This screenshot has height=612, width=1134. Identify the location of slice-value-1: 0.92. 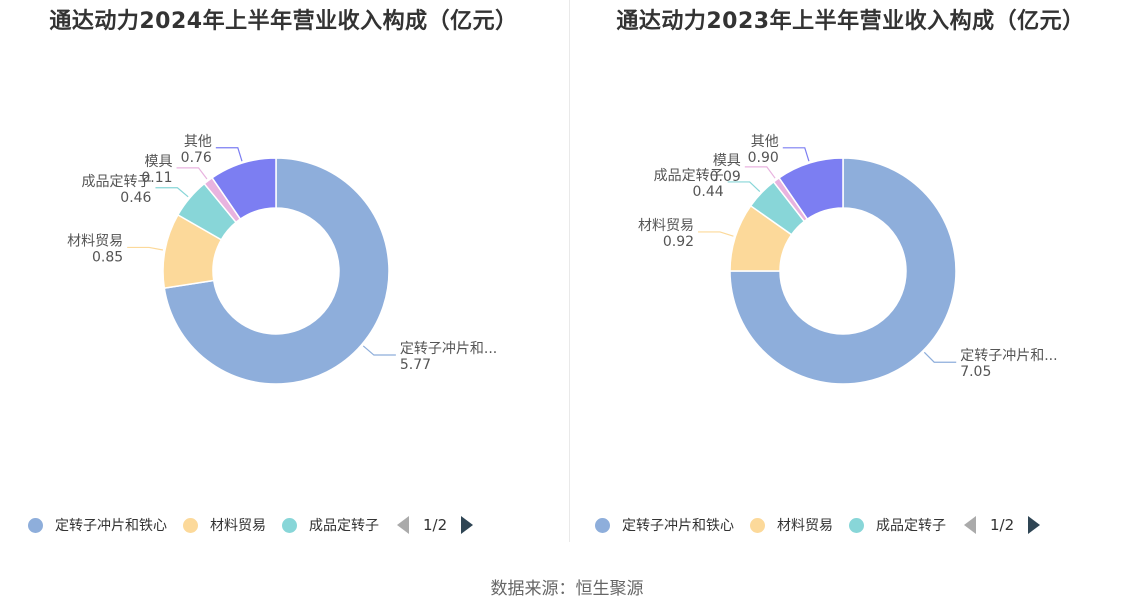
(678, 242).